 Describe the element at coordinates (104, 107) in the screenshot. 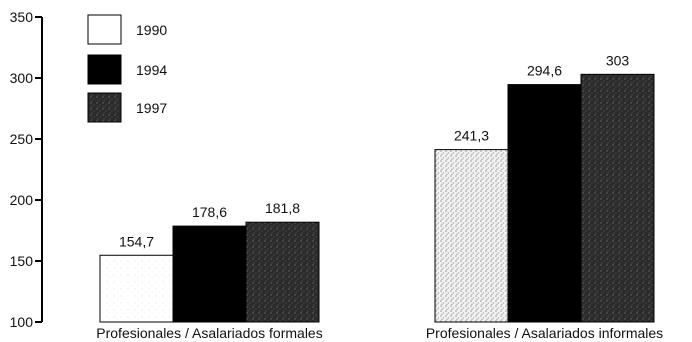

I see `legend-swatch-1997` at that location.